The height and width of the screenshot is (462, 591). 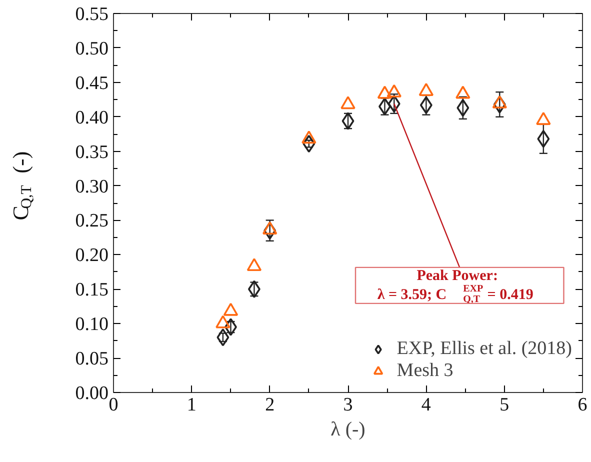 What do you see at coordinates (91, 290) in the screenshot?
I see `y-tick-label: 0.15` at bounding box center [91, 290].